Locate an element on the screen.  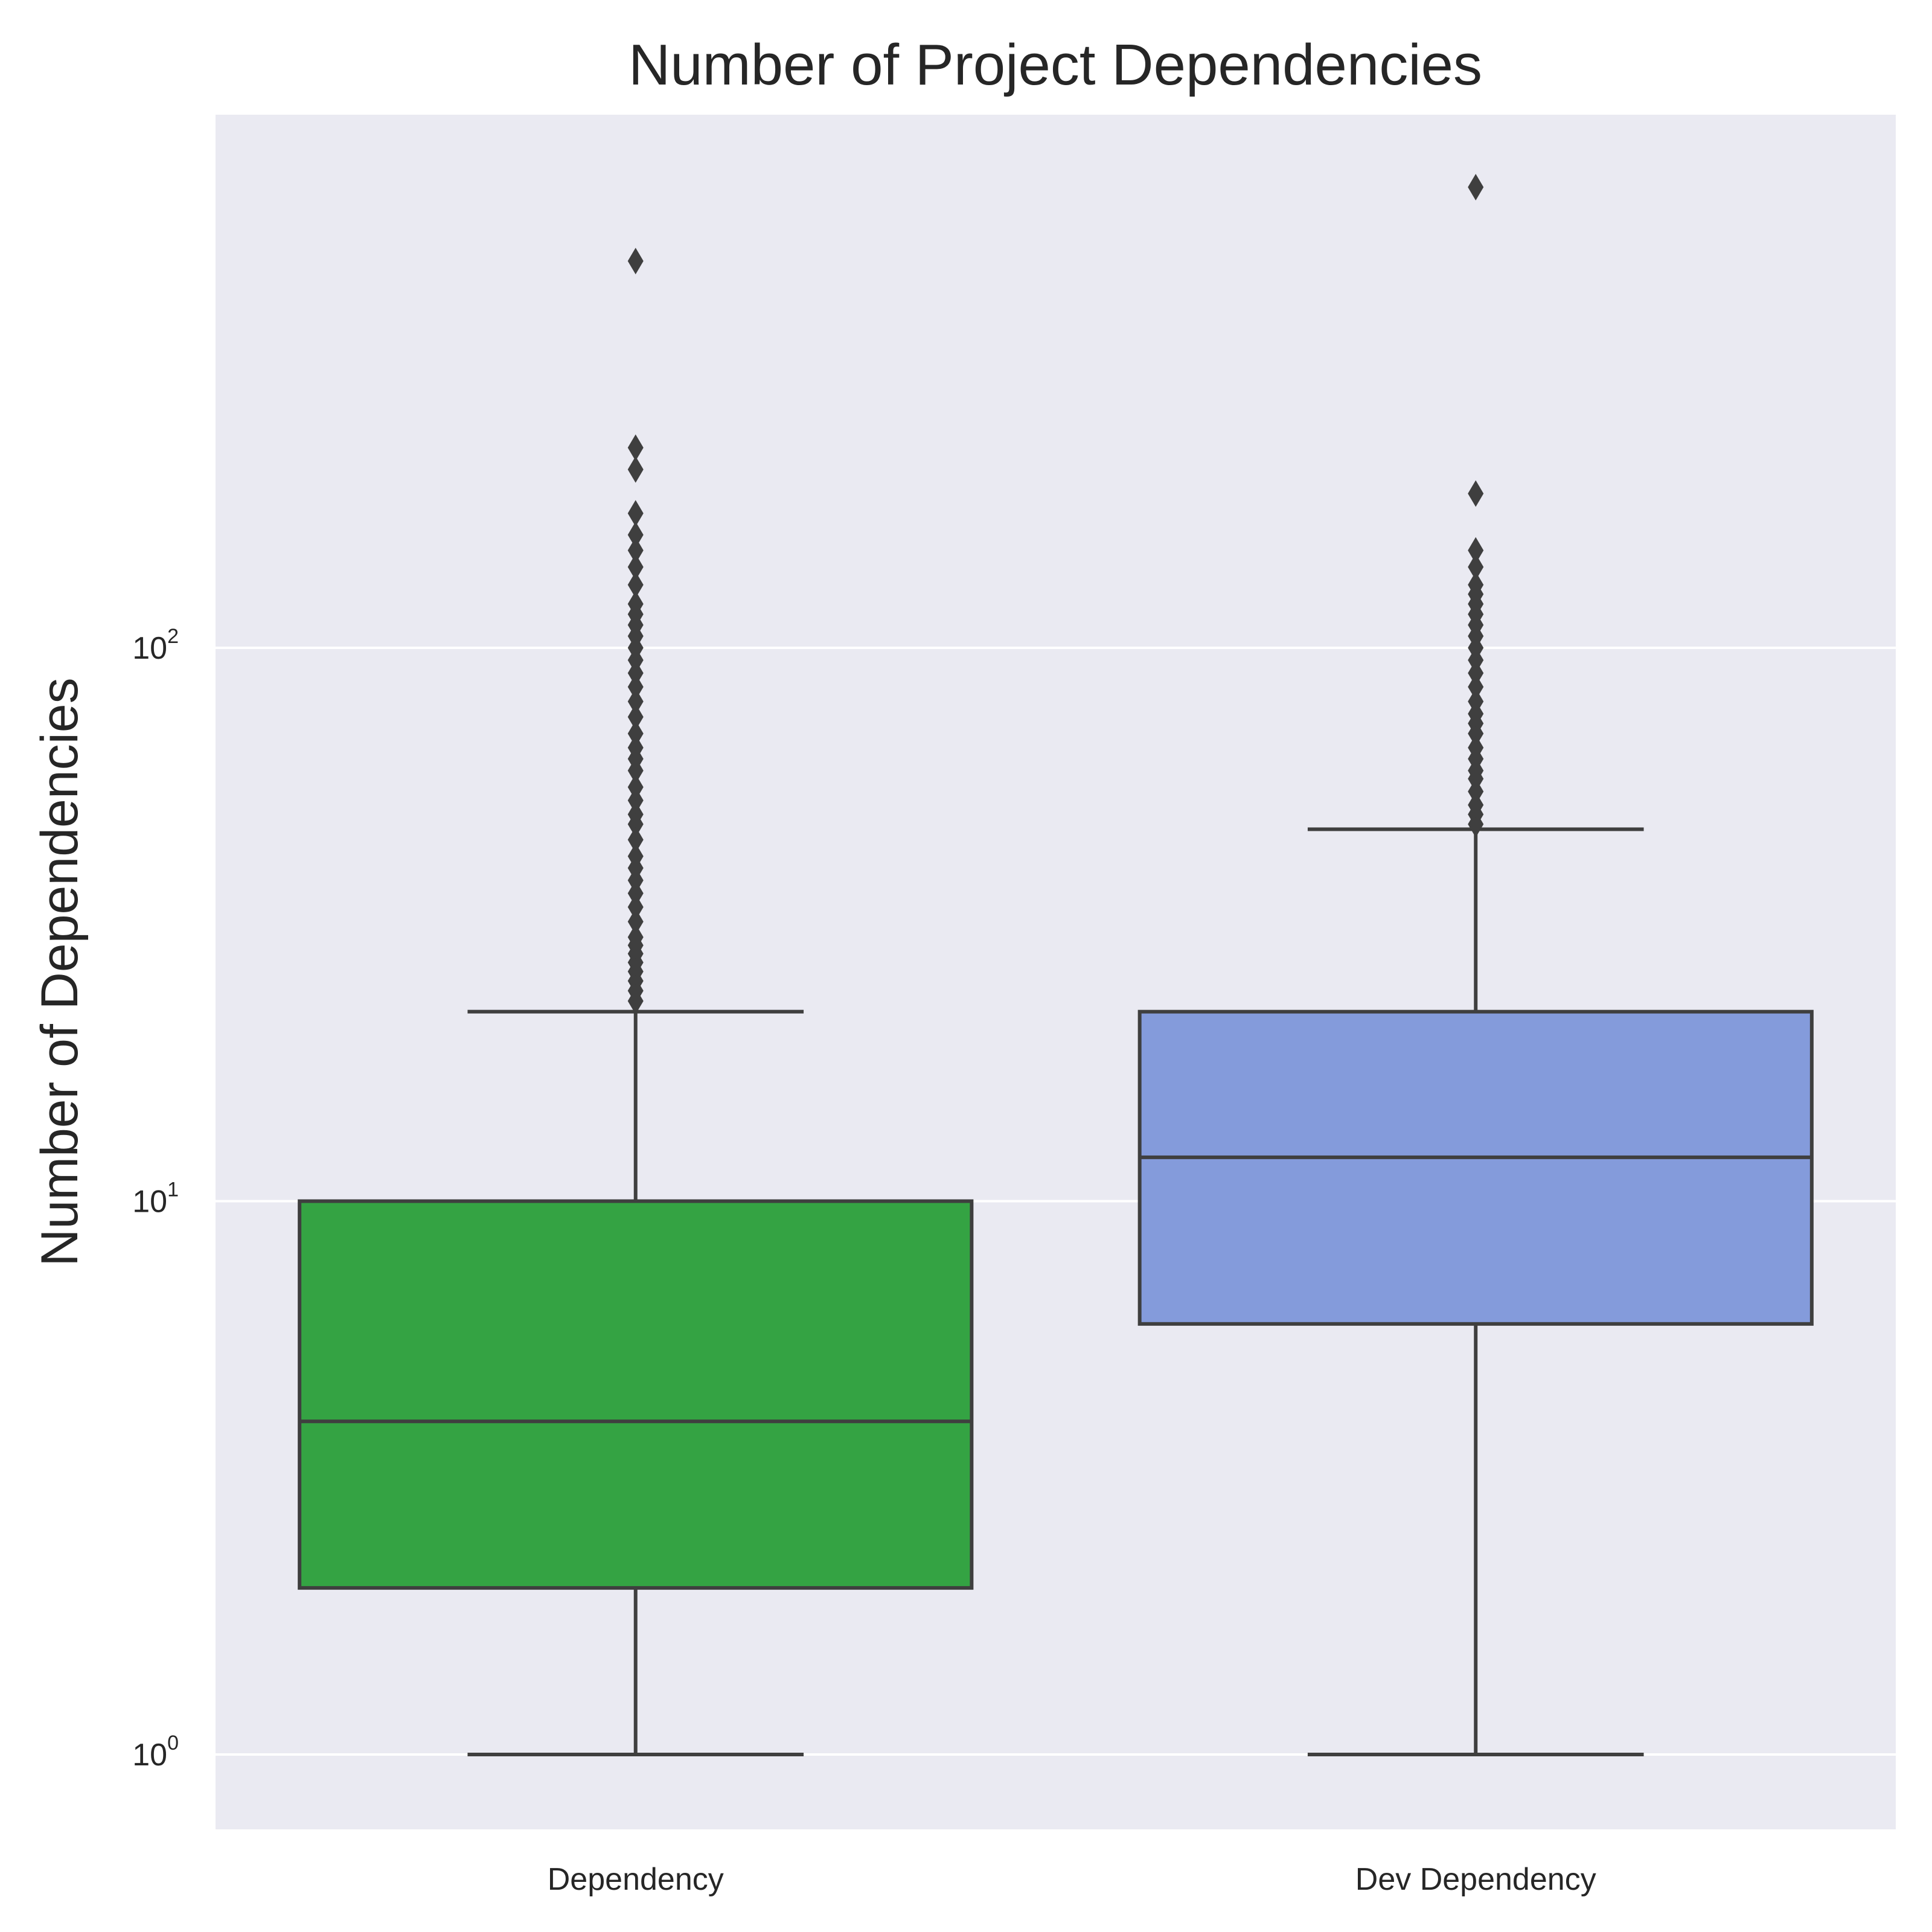
chart-title: Number of Project Dependencies is located at coordinates (1055, 65).